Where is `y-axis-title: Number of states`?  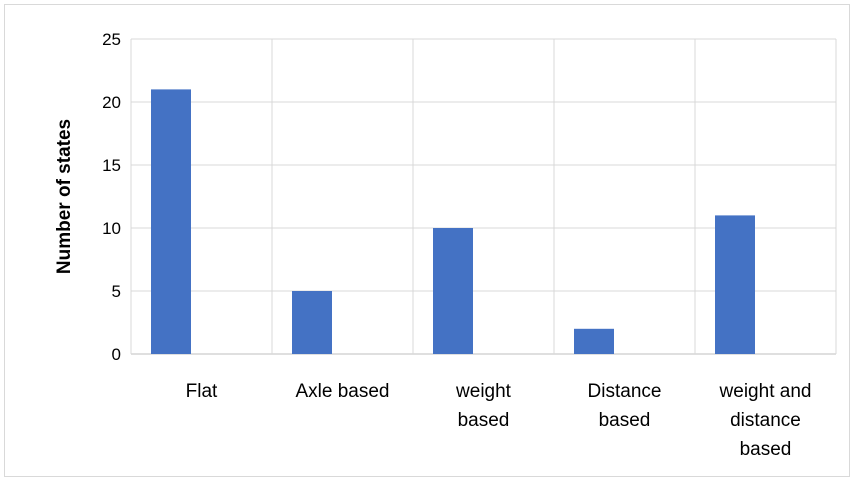 y-axis-title: Number of states is located at coordinates (64, 196).